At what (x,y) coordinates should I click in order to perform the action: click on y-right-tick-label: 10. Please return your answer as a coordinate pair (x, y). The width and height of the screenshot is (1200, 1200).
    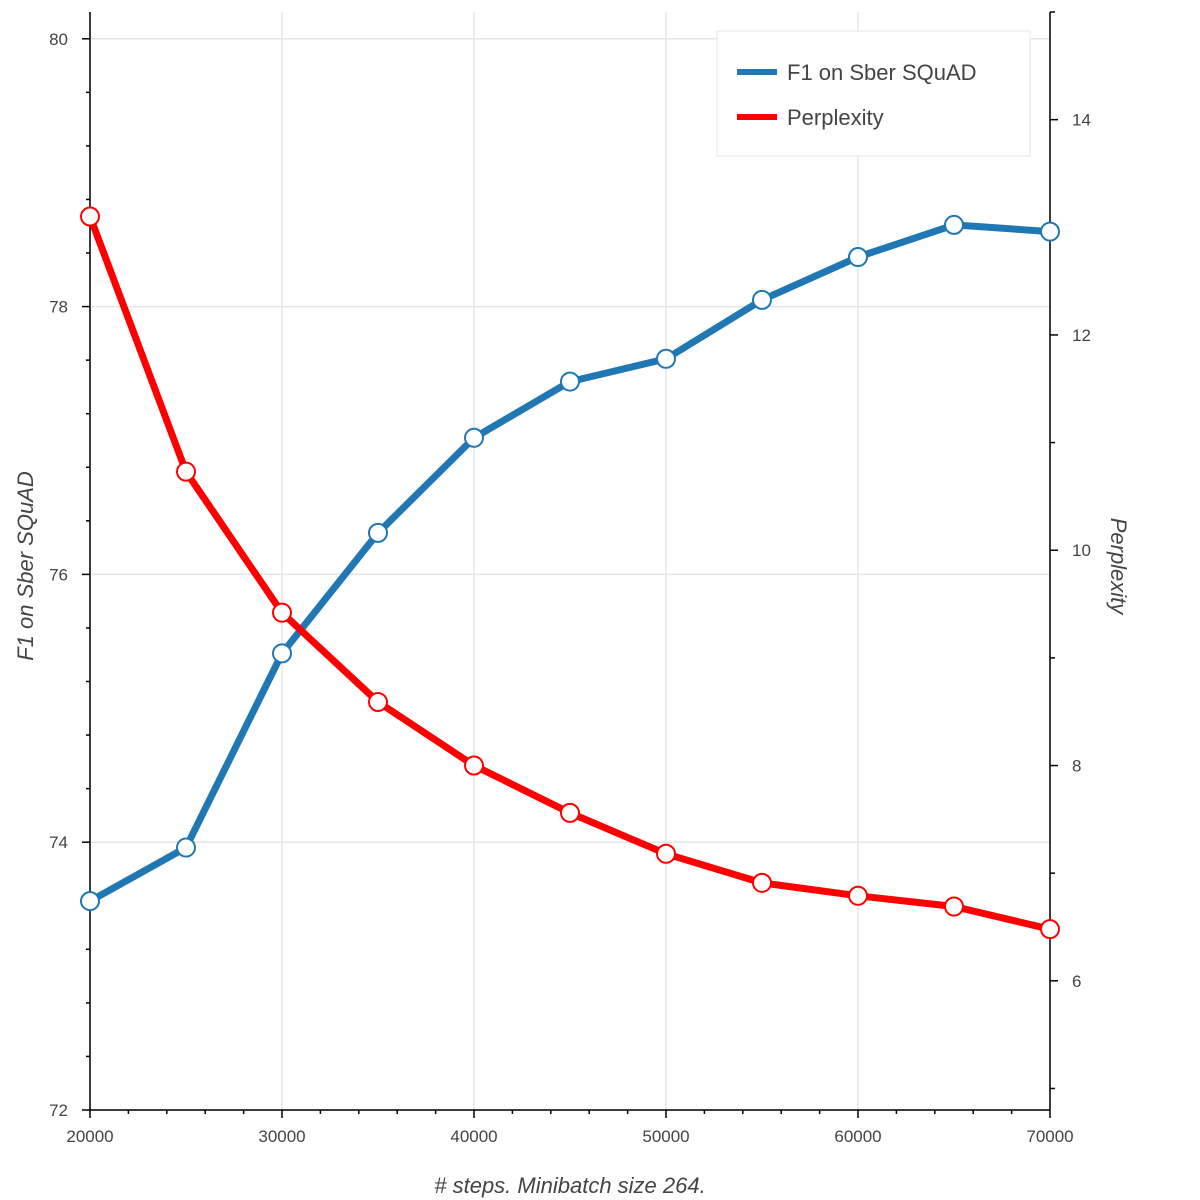
    Looking at the image, I should click on (1081, 550).